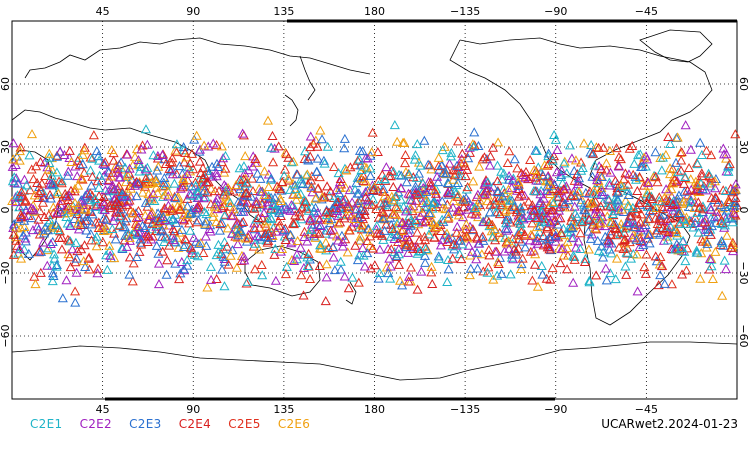  What do you see at coordinates (646, 11) in the screenshot?
I see `lon-tick-label: −45` at bounding box center [646, 11].